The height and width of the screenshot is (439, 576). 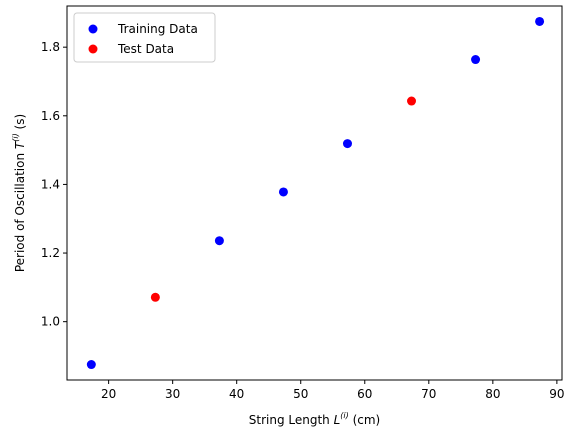 What do you see at coordinates (50, 47) in the screenshot?
I see `y-tick-label: 1.8` at bounding box center [50, 47].